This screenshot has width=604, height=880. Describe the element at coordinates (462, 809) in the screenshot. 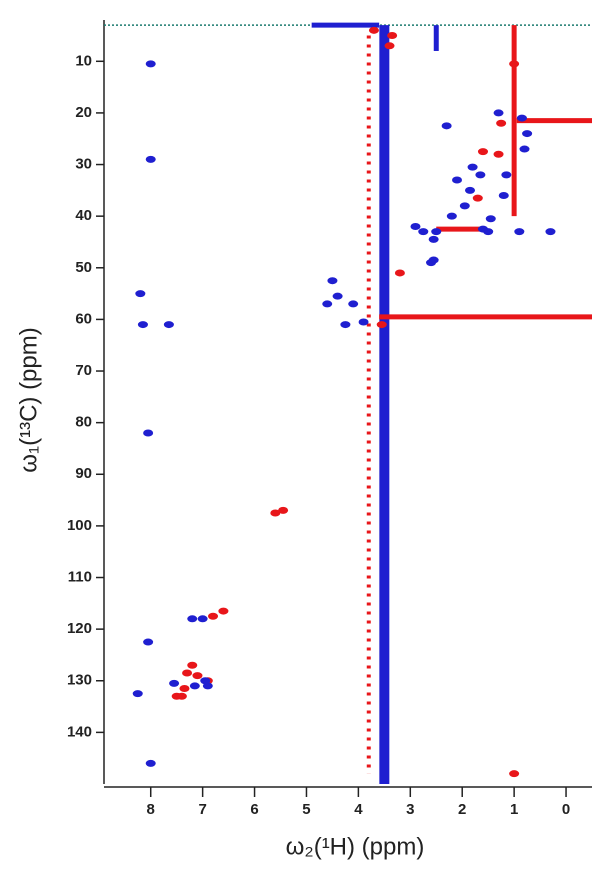

I see `x-tick-label: 2` at that location.